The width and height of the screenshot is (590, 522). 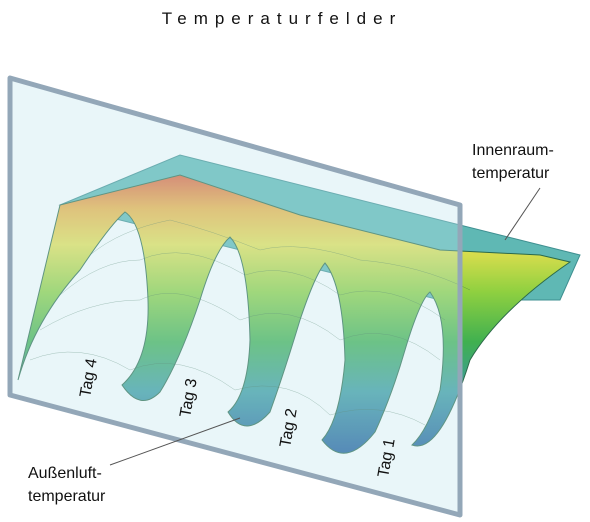 I want to click on day-label: Tag 4, so click(x=89, y=378).